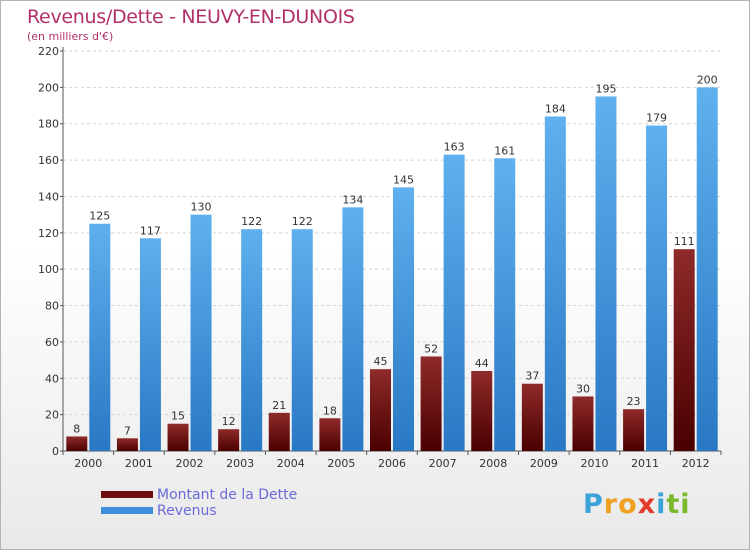 The image size is (750, 550). I want to click on y-tick-label: 180, so click(48, 124).